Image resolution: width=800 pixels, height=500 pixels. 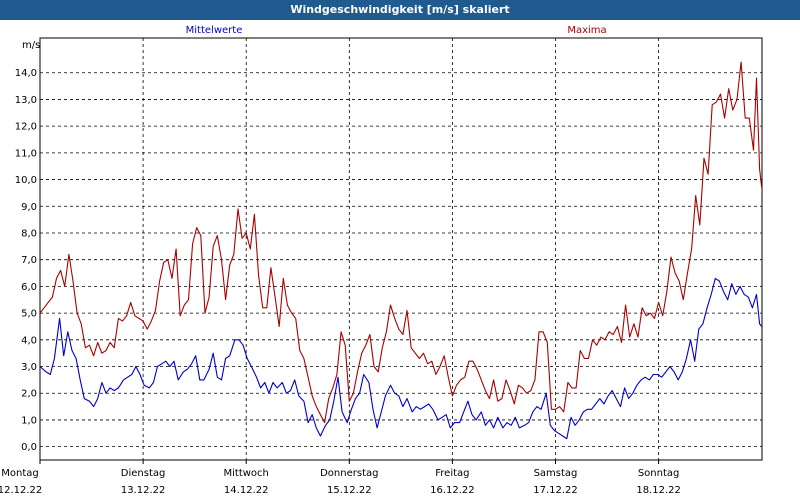 What do you see at coordinates (26, 180) in the screenshot?
I see `y-tick-label: 10,0` at bounding box center [26, 180].